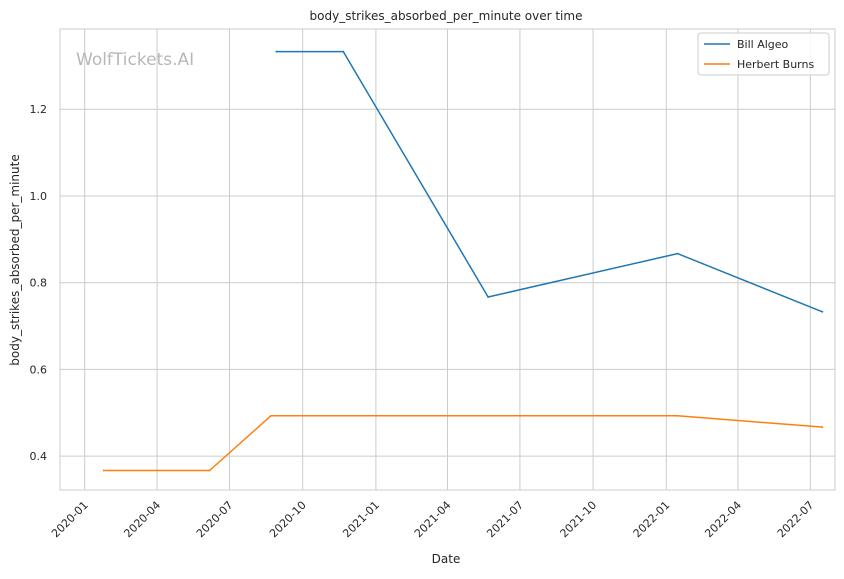  Describe the element at coordinates (579, 520) in the screenshot. I see `x-tick-label: 2021-10` at that location.